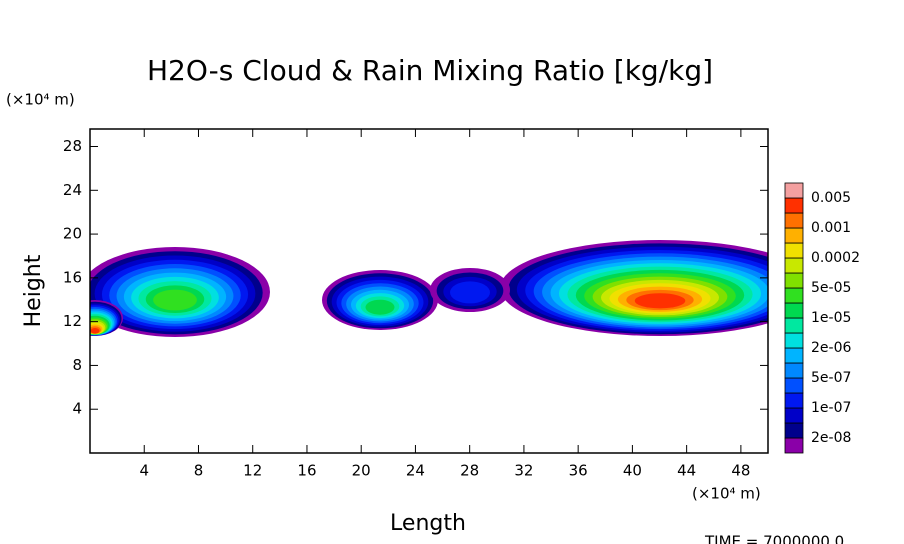  Describe the element at coordinates (835, 258) in the screenshot. I see `colorbar-label: 0.0002` at that location.